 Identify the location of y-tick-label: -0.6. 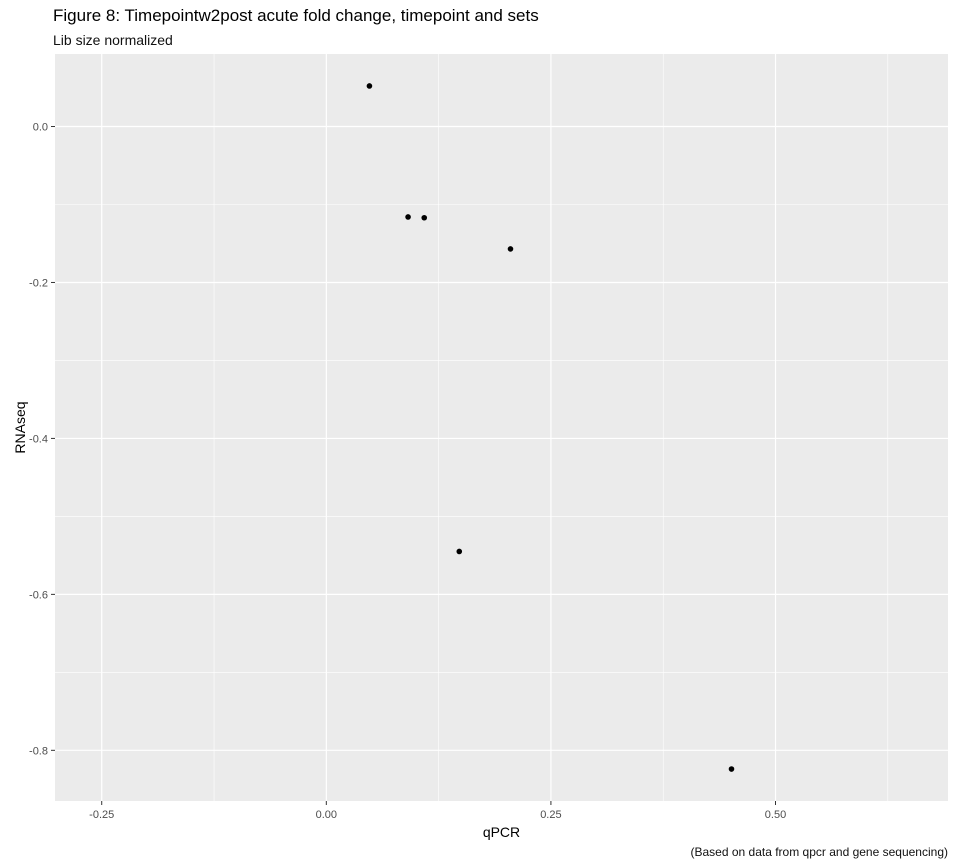
(38, 595).